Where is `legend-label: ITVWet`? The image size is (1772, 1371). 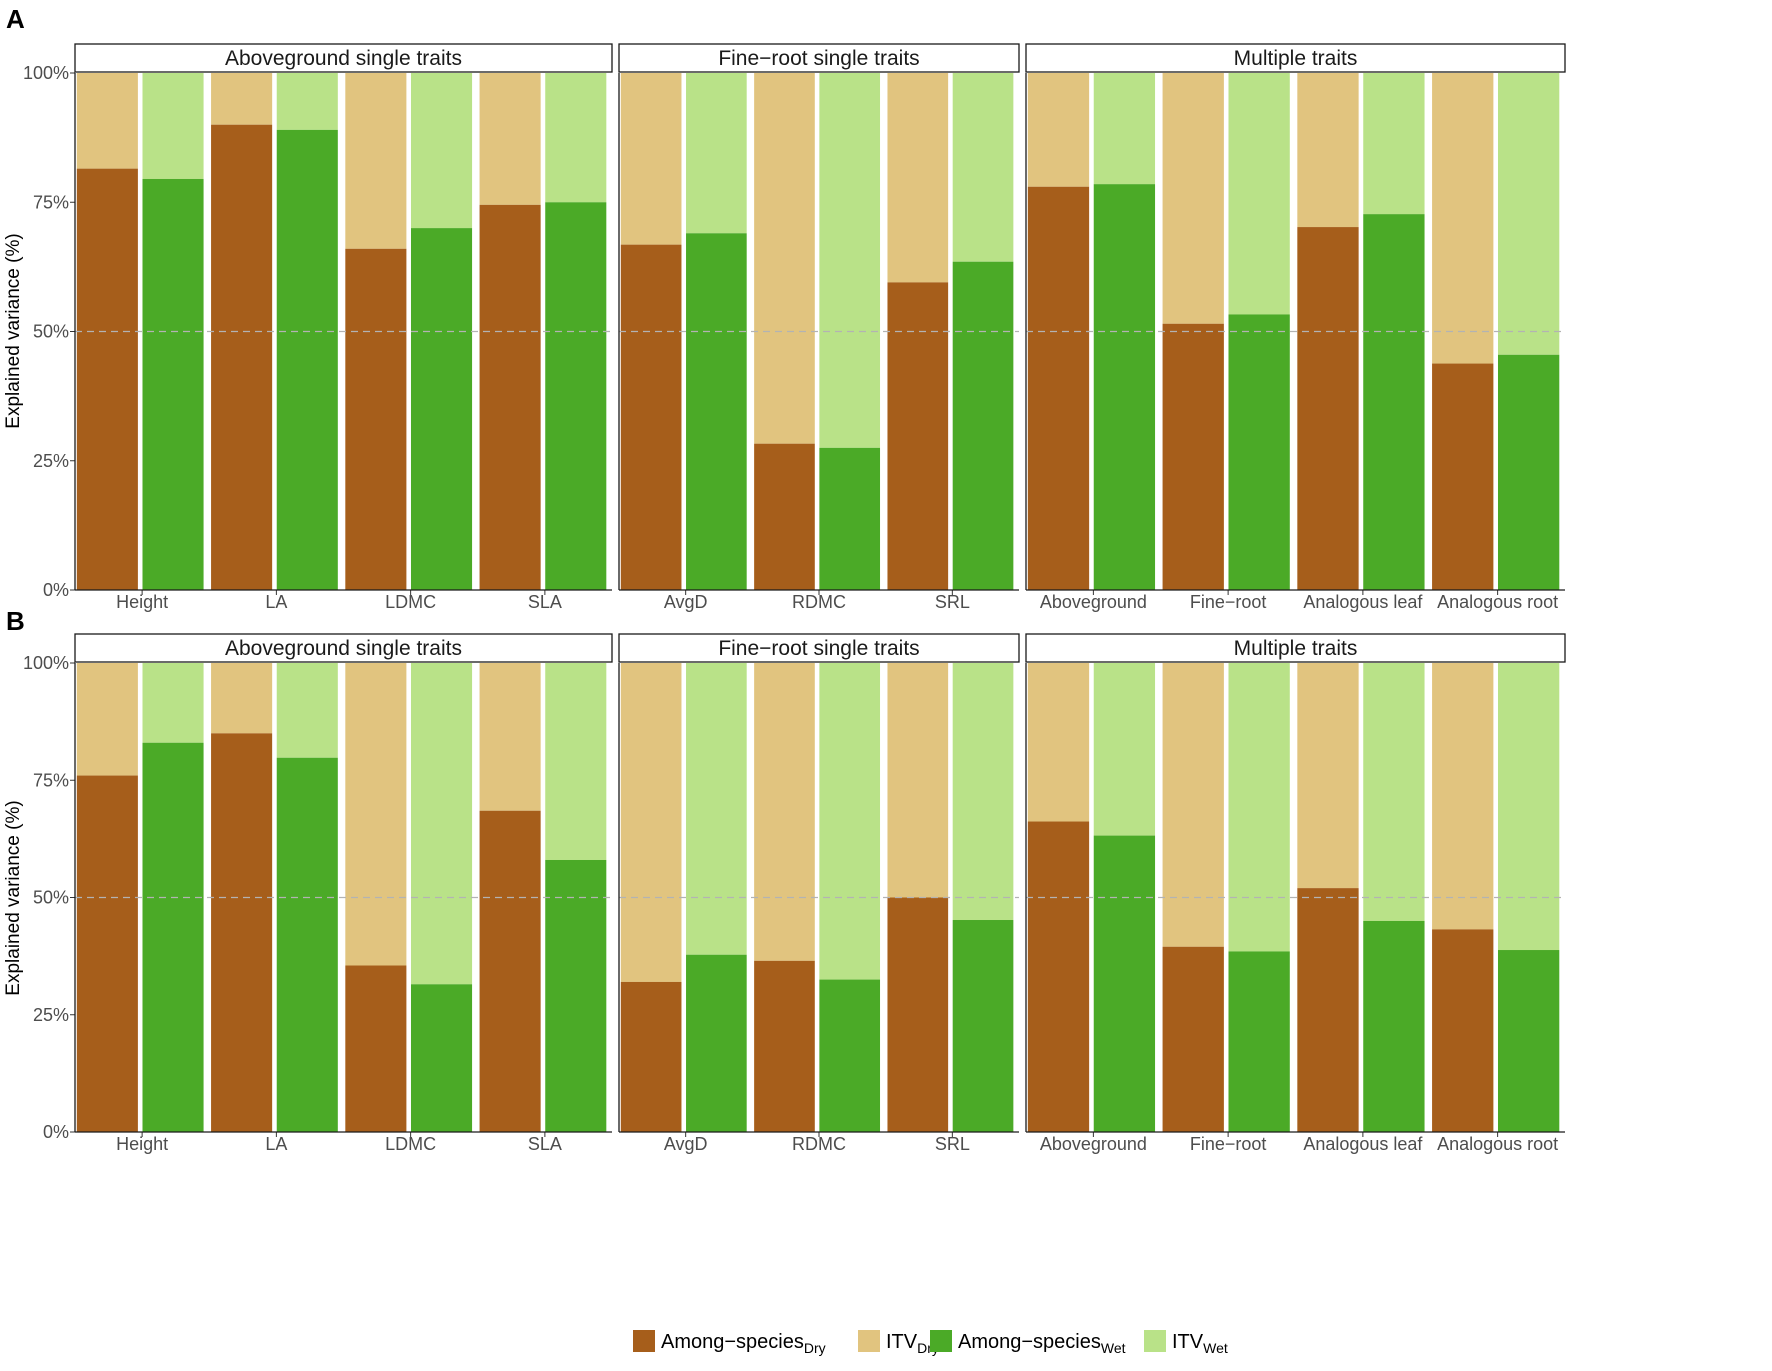 legend-label: ITVWet is located at coordinates (1200, 1343).